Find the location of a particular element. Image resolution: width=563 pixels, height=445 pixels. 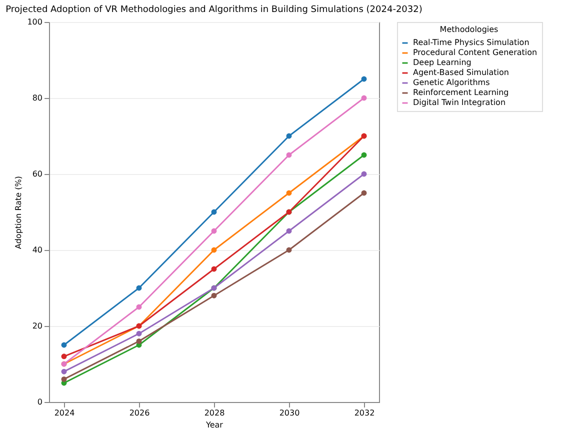

y-tick-label: 100 is located at coordinates (34, 22).